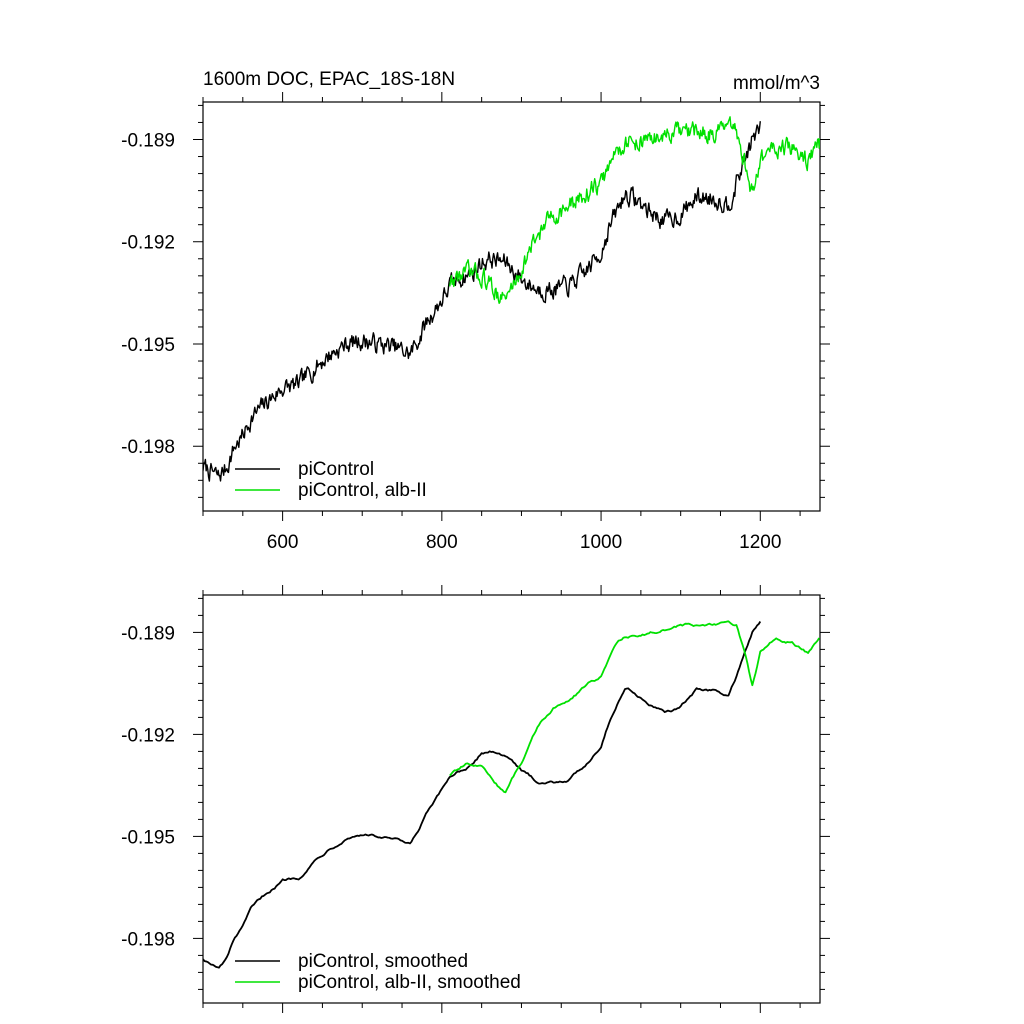 The width and height of the screenshot is (1024, 1024). Describe the element at coordinates (283, 542) in the screenshot. I see `x-tick-label: 600` at that location.